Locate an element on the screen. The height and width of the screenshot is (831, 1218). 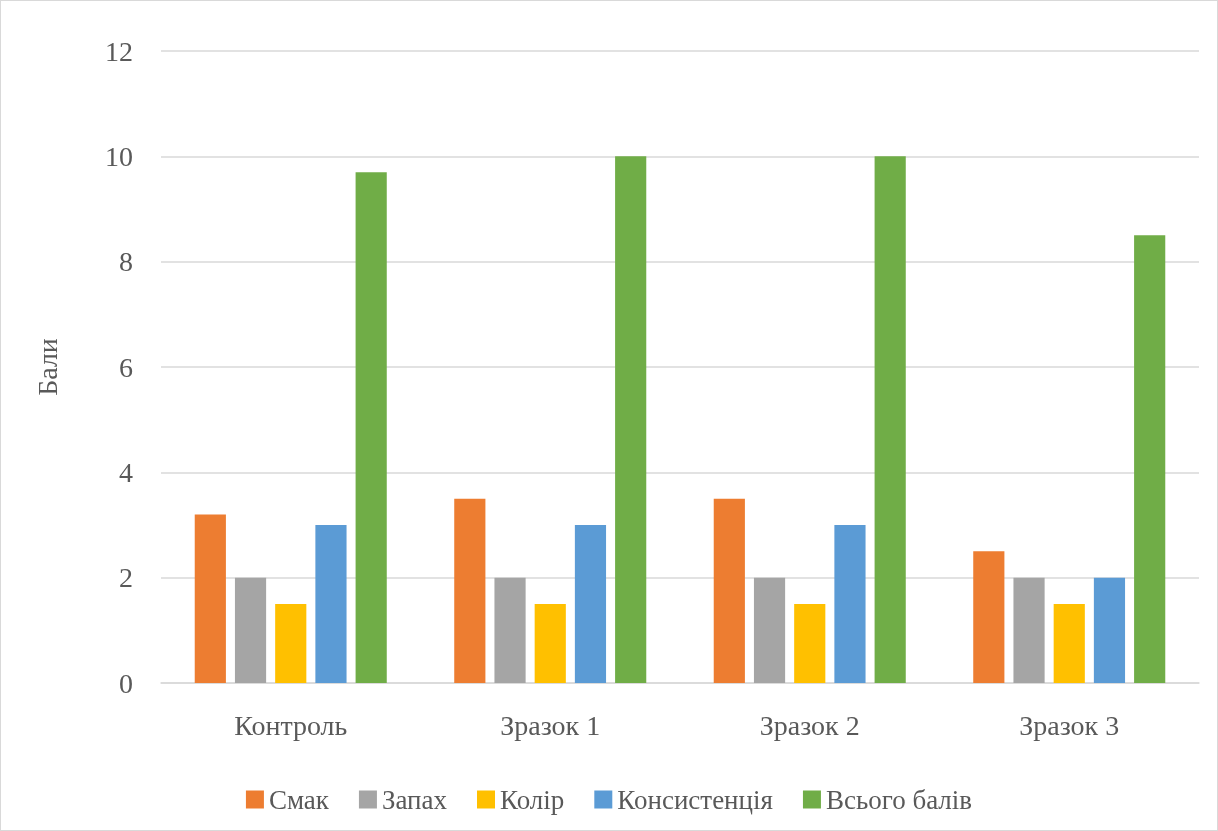
legend-label: Консистенція is located at coordinates (695, 799).